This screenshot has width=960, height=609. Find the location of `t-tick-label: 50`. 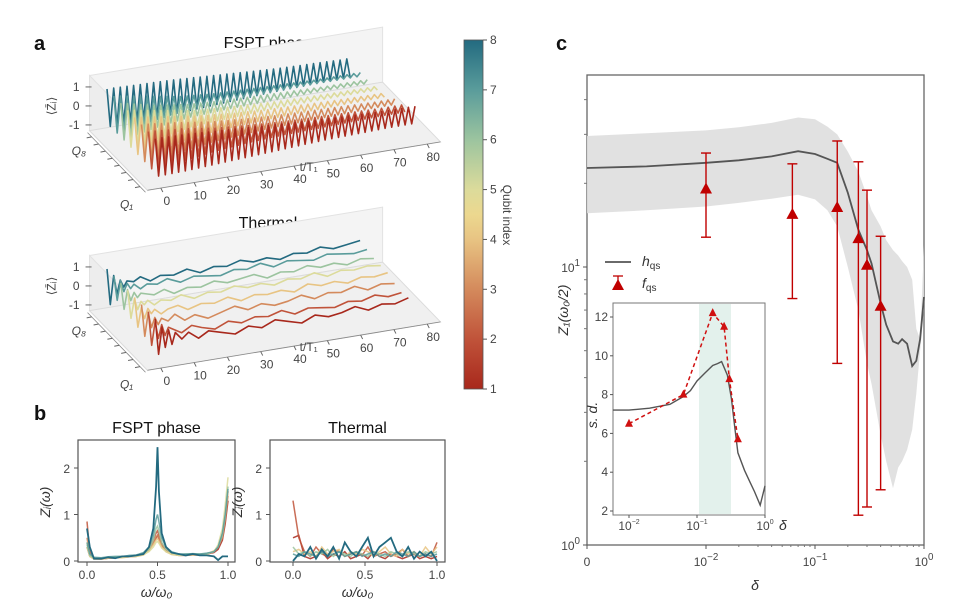

t-tick-label: 50 is located at coordinates (334, 174).